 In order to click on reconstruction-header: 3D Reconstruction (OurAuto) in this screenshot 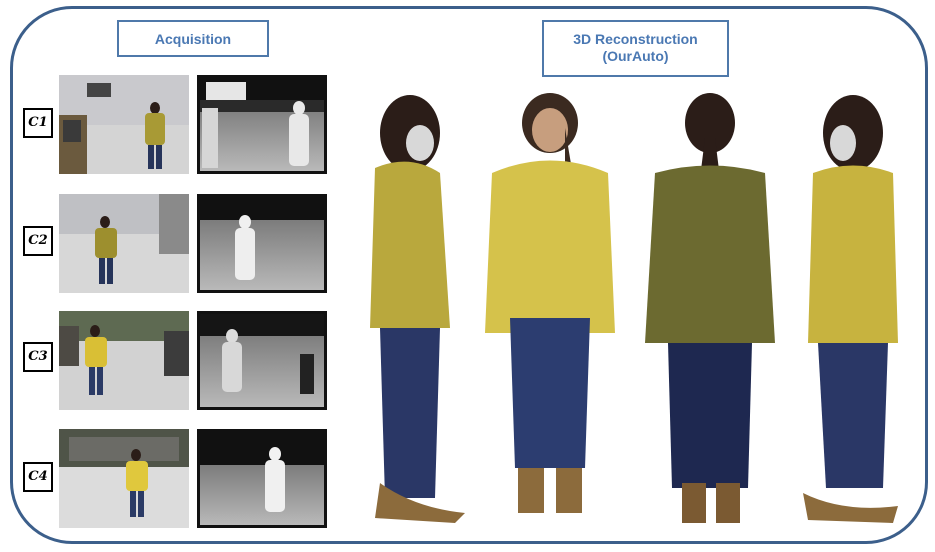, I will do `click(635, 48)`.